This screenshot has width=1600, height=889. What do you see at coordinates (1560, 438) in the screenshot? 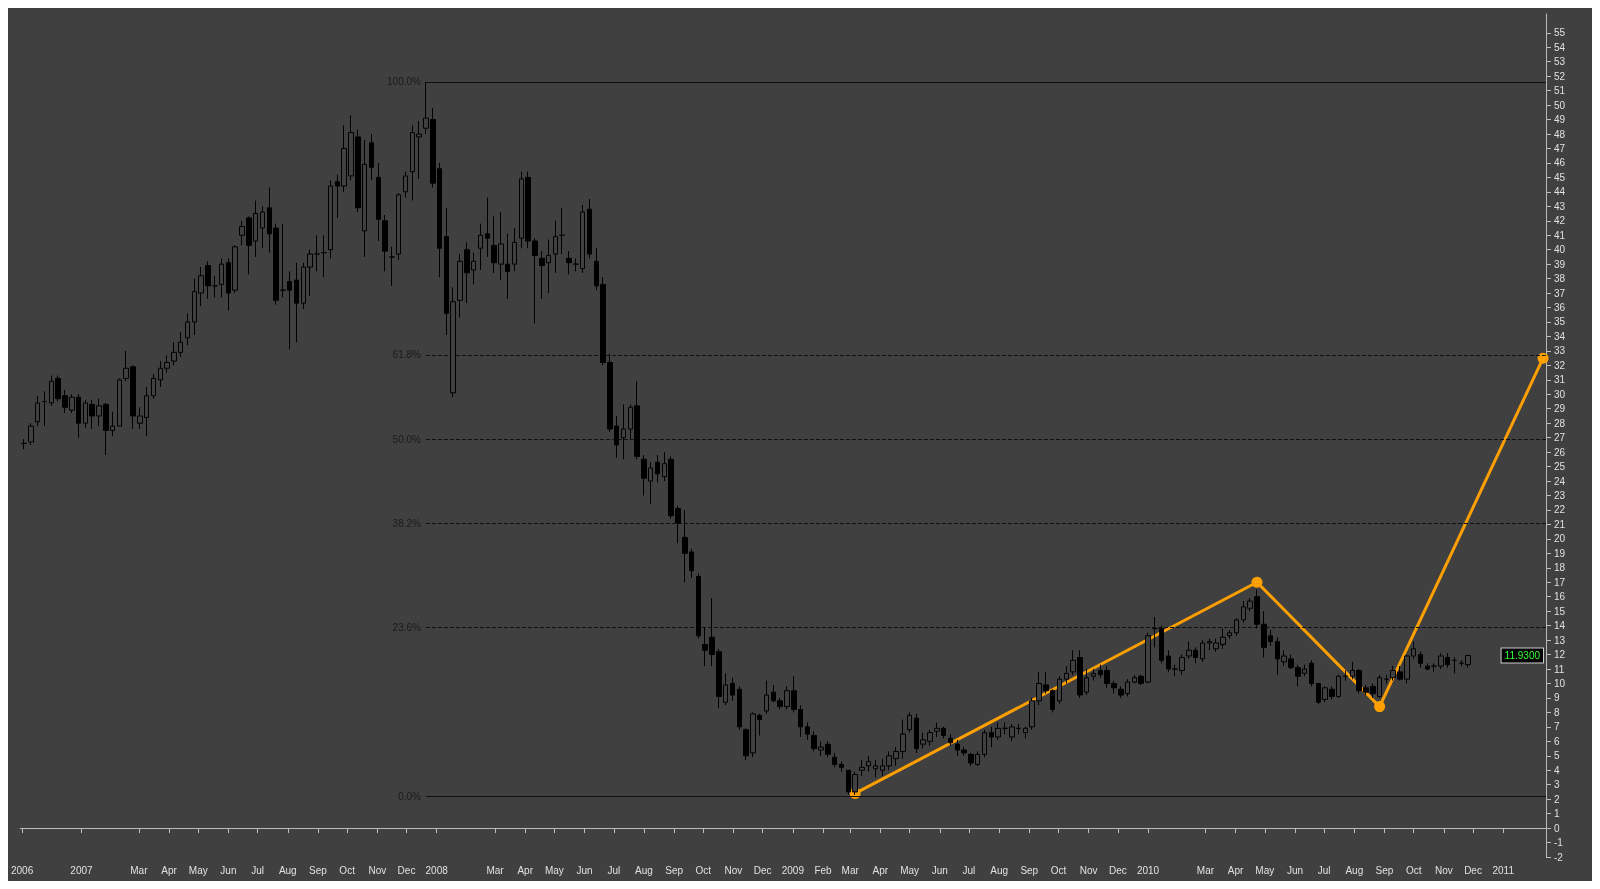
I see `y-tick-label: 27` at bounding box center [1560, 438].